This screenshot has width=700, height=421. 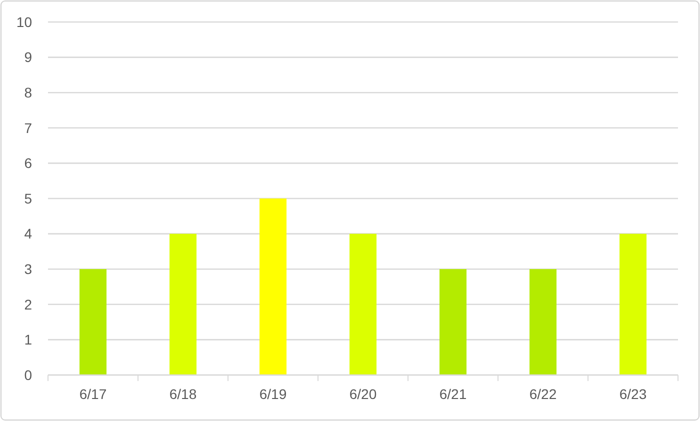 I want to click on x-tick-label: 6/23, so click(x=633, y=394).